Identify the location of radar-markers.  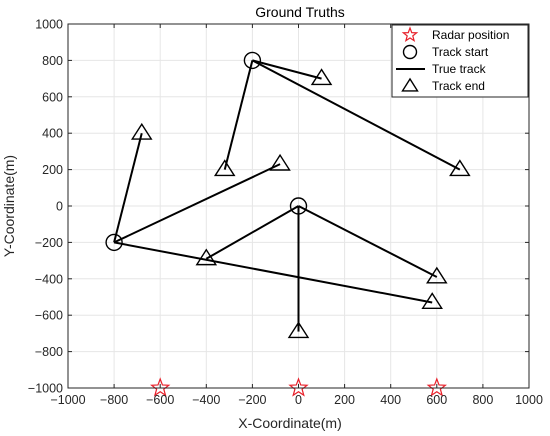
(298, 387).